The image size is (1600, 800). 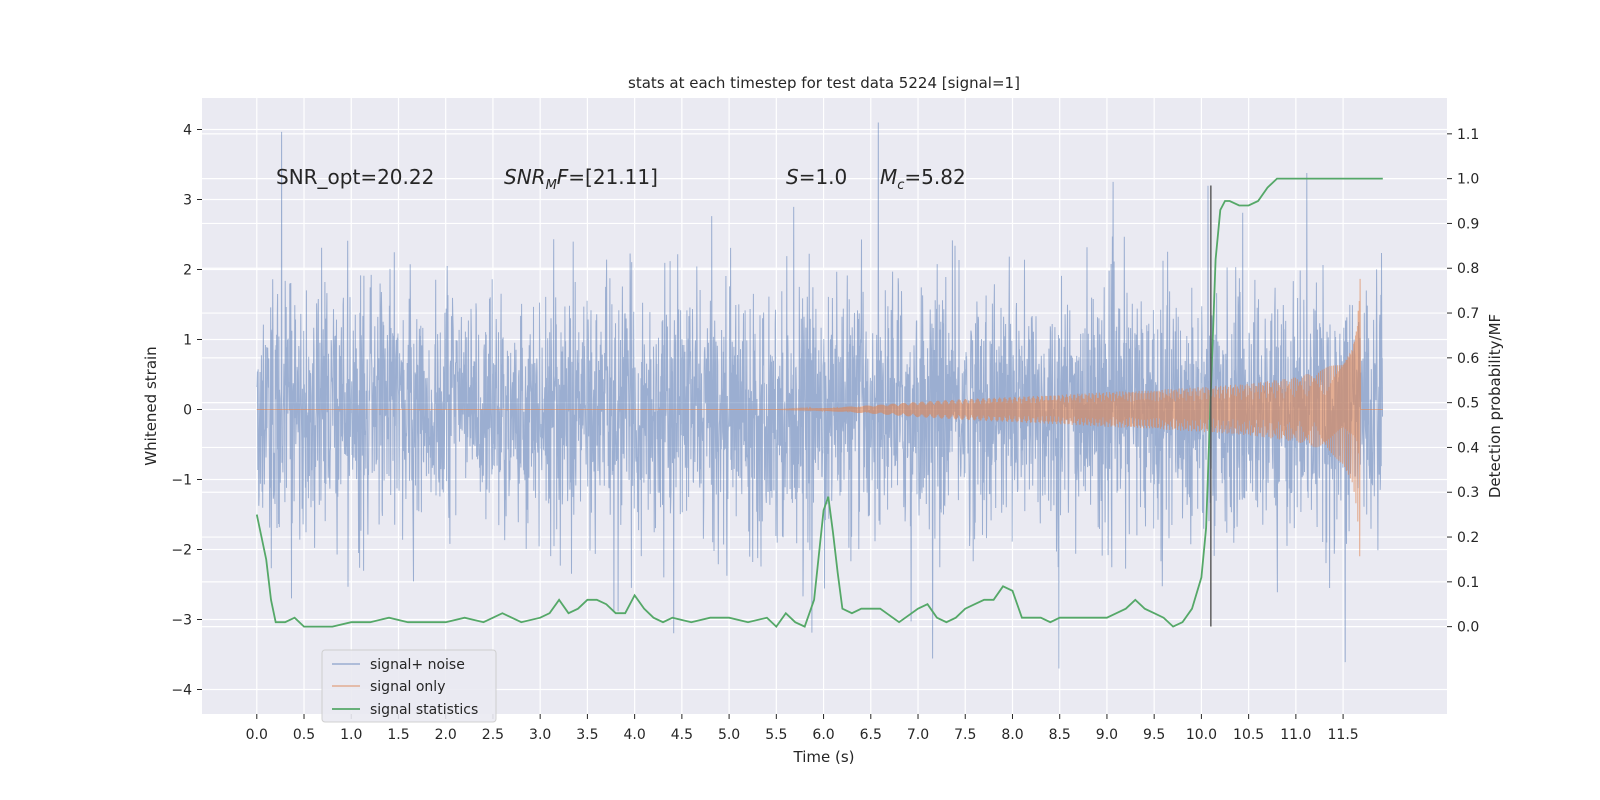 What do you see at coordinates (493, 735) in the screenshot?
I see `x-tick-label: 2.5` at bounding box center [493, 735].